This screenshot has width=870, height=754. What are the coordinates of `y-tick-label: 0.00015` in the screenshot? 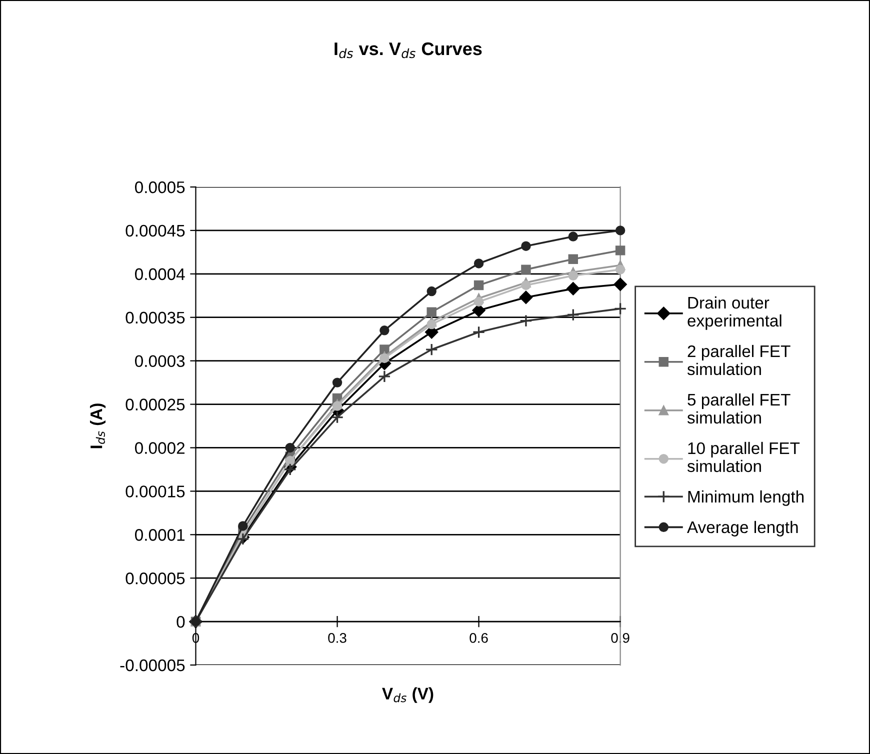 It's located at (155, 492).